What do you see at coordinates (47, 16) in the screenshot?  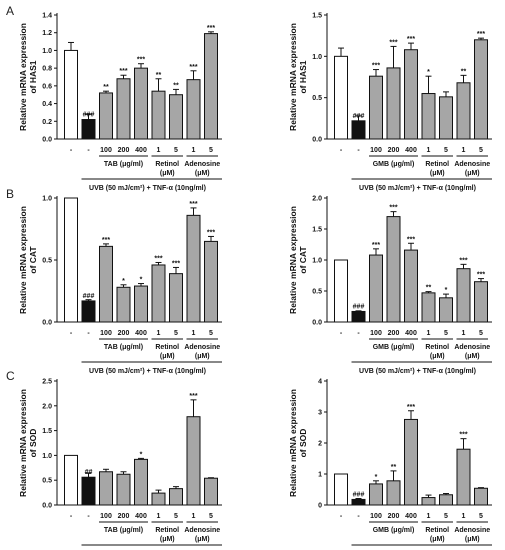 I see `y-tick-label: 1.4` at bounding box center [47, 16].